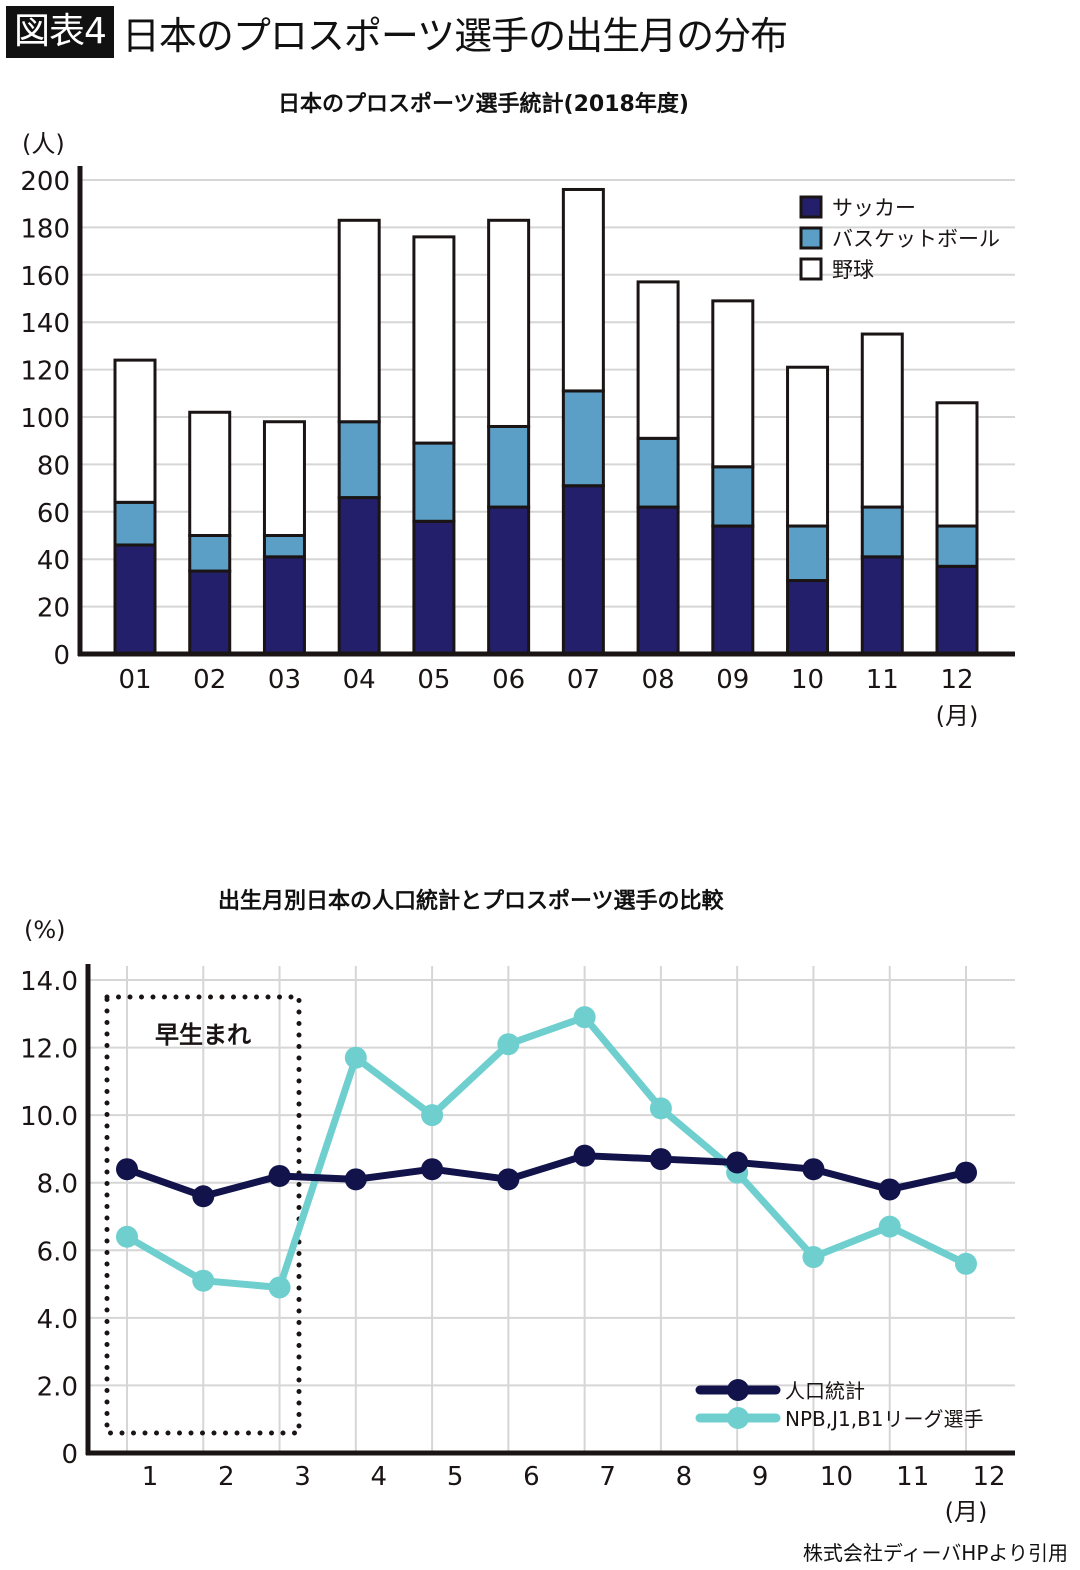 This screenshot has height=1570, width=1080. I want to click on y-tick-label: 60, so click(53, 514).